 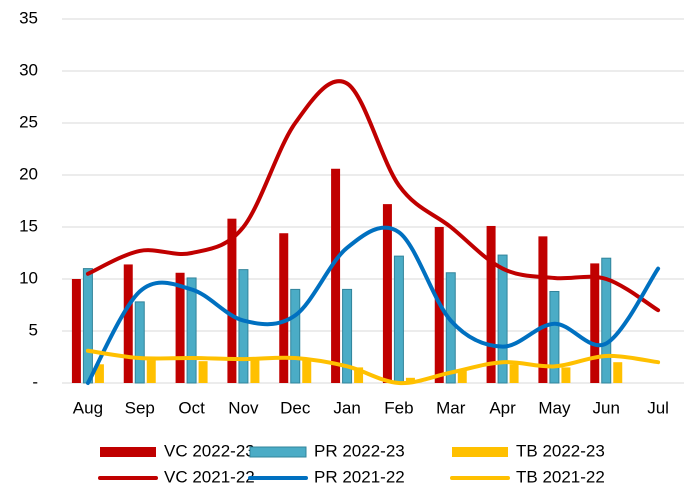 I want to click on x-tick-label: Jan, so click(x=346, y=407).